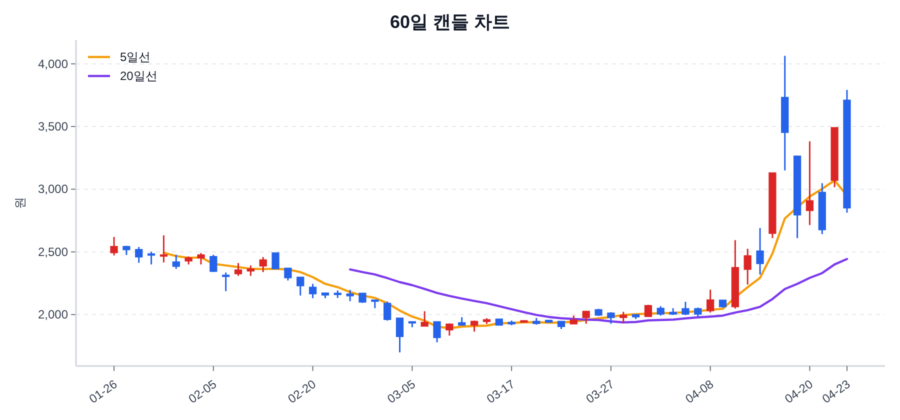  I want to click on y-tick-label: 3,000, so click(53, 189).